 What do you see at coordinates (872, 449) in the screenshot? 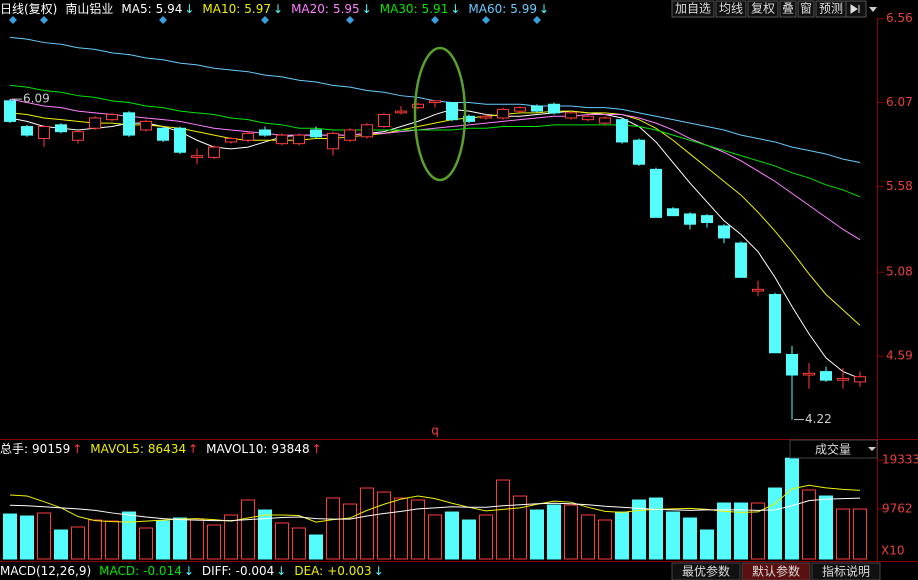
I see `selector-arrow` at bounding box center [872, 449].